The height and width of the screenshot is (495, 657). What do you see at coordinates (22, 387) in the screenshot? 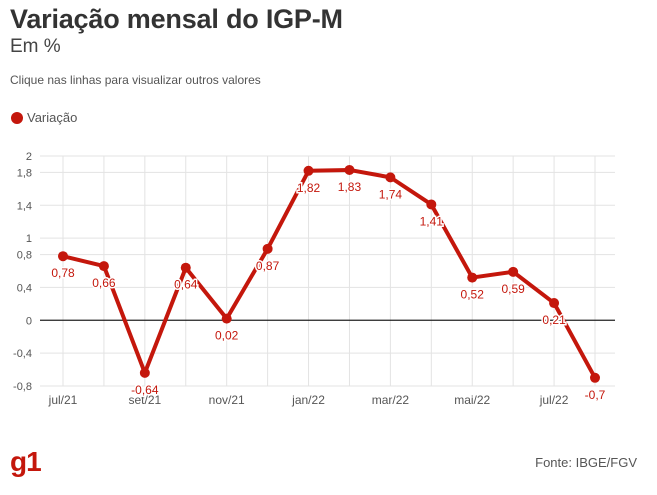
I see `y-tick-label: -0,8` at bounding box center [22, 387].